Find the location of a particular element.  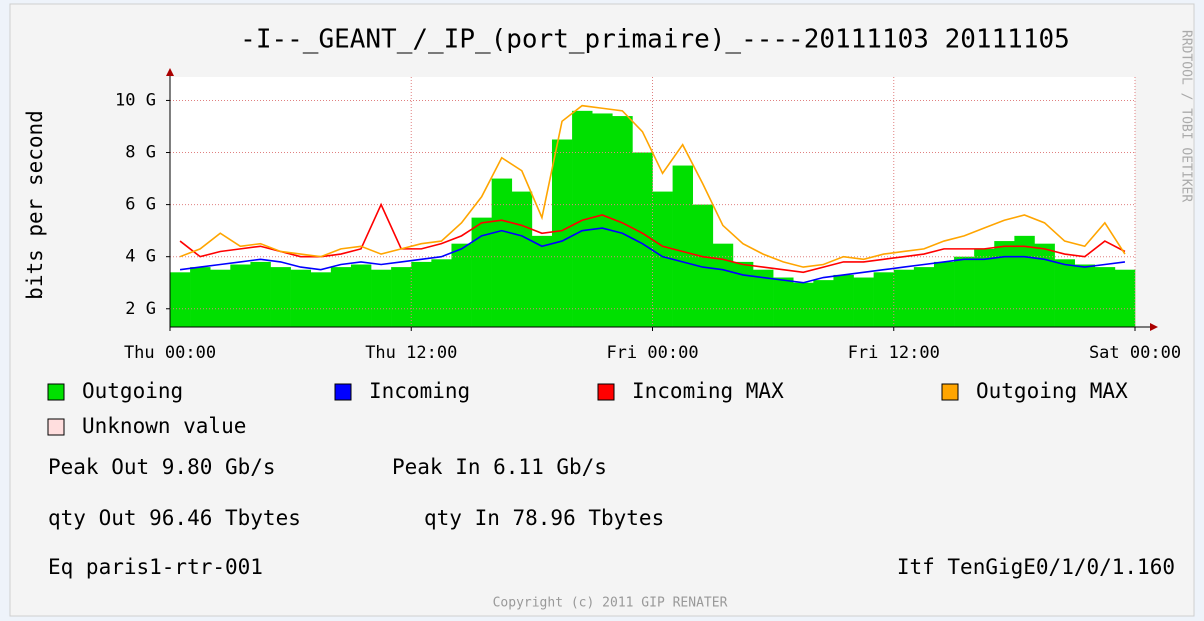

stat: Peak In 6.11 Gb/s is located at coordinates (499, 467).